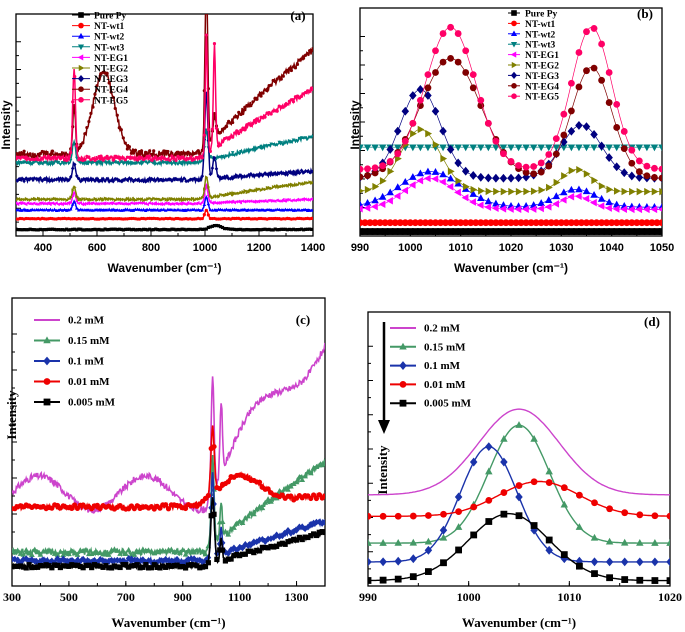 Image resolution: width=685 pixels, height=632 pixels. Describe the element at coordinates (72, 382) in the screenshot. I see `legend-entry: 0.01 mM` at that location.